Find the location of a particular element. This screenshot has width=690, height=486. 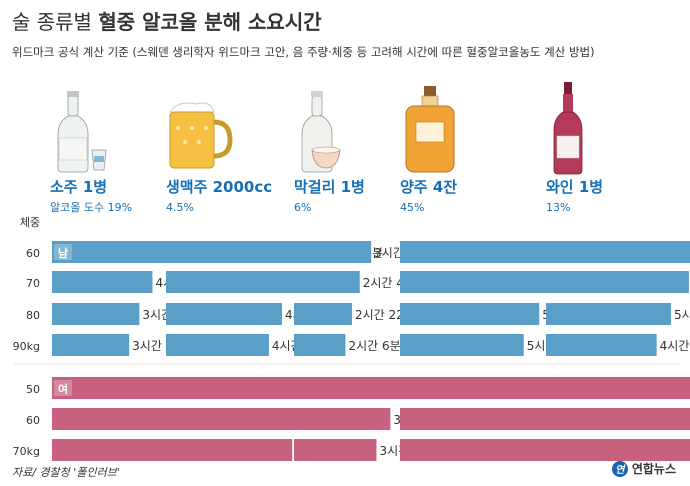

weight-label-male: 80 is located at coordinates (33, 315).